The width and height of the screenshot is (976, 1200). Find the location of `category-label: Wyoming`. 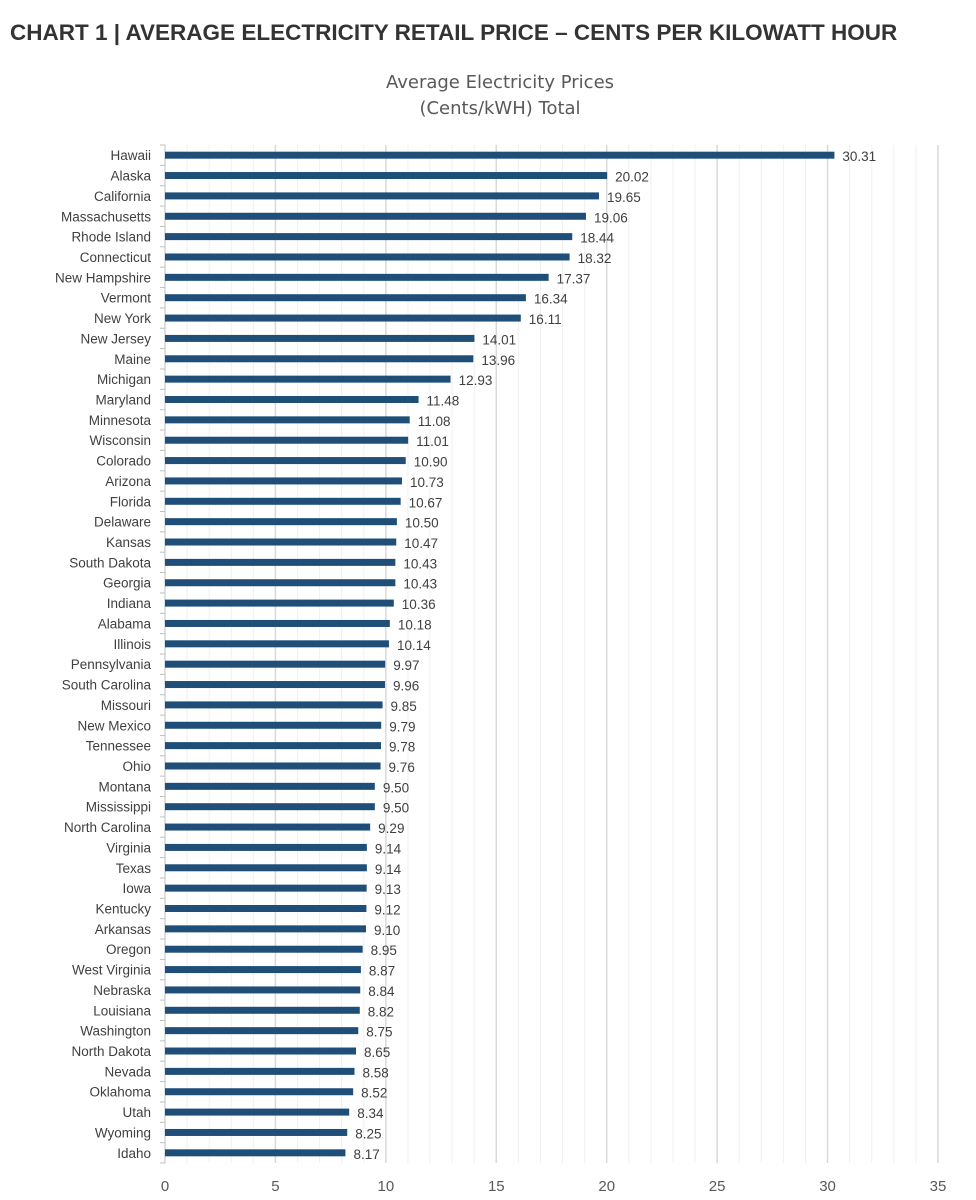

category-label: Wyoming is located at coordinates (123, 1132).